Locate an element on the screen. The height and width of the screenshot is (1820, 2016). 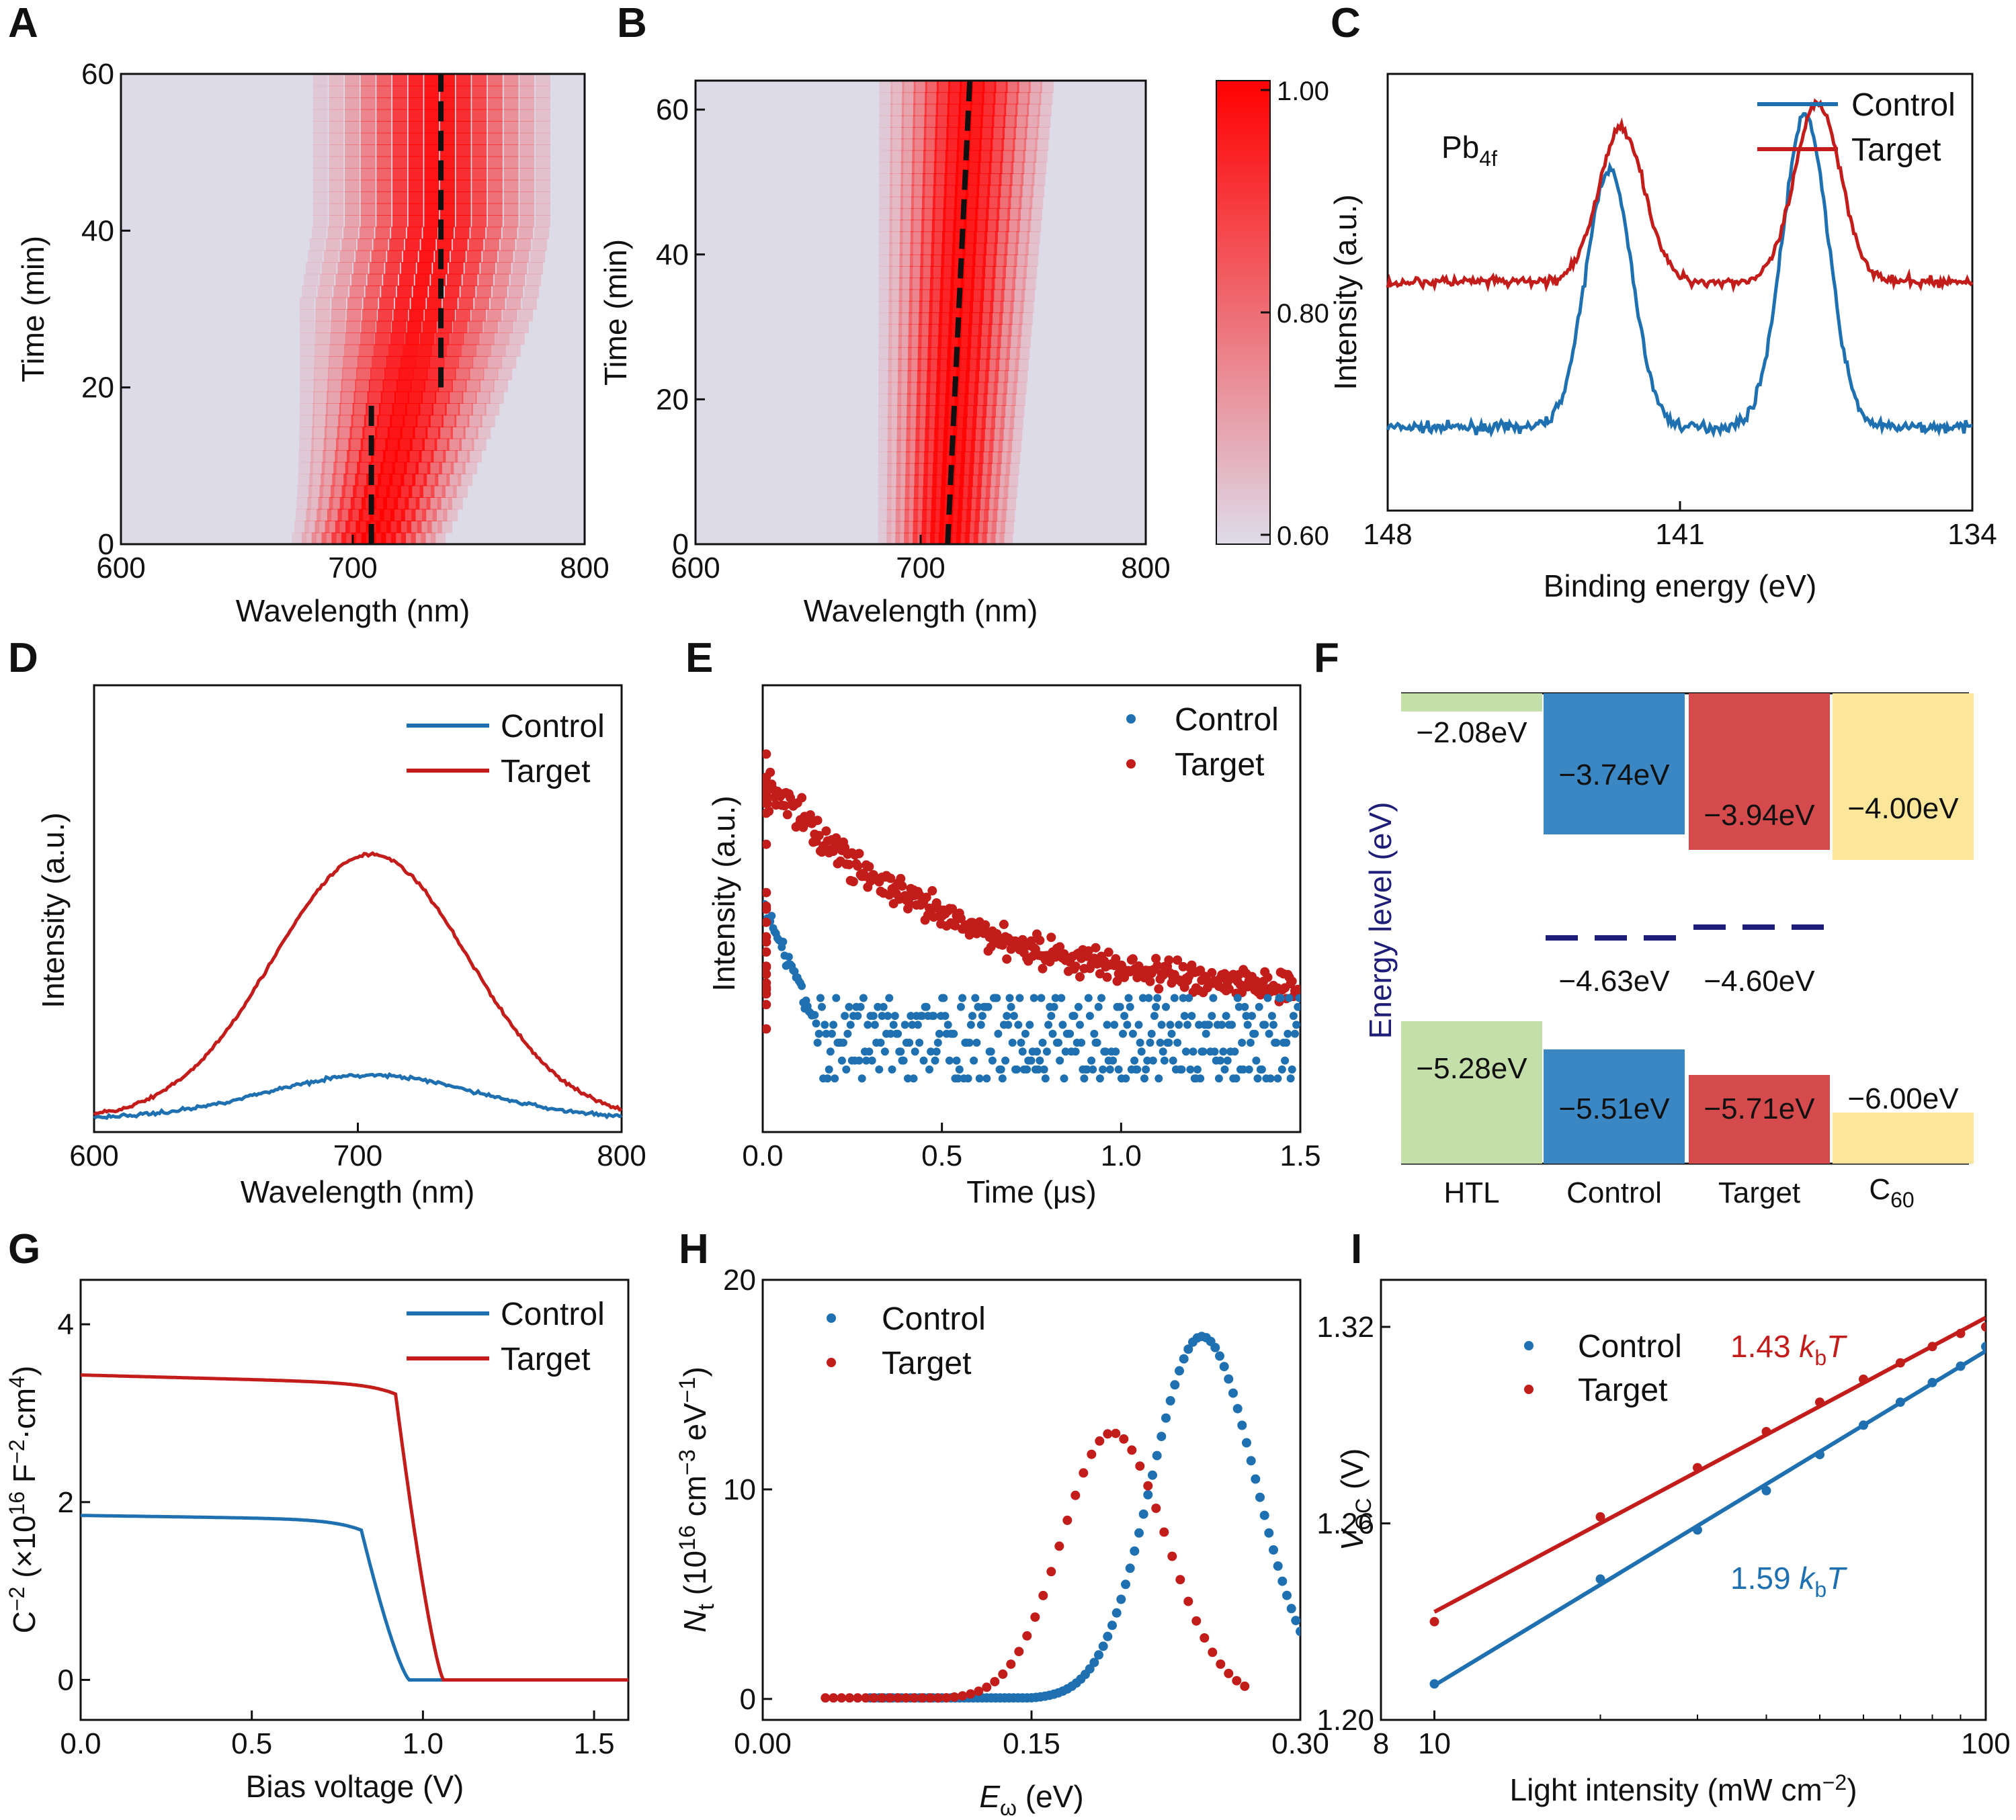
htl-homo-block is located at coordinates (1472, 1092).